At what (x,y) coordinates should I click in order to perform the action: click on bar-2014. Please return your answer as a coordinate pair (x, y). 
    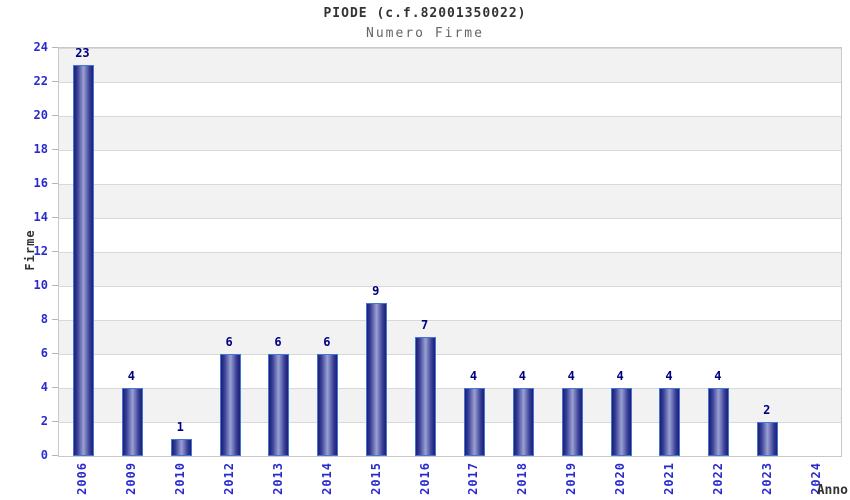
    Looking at the image, I should click on (328, 405).